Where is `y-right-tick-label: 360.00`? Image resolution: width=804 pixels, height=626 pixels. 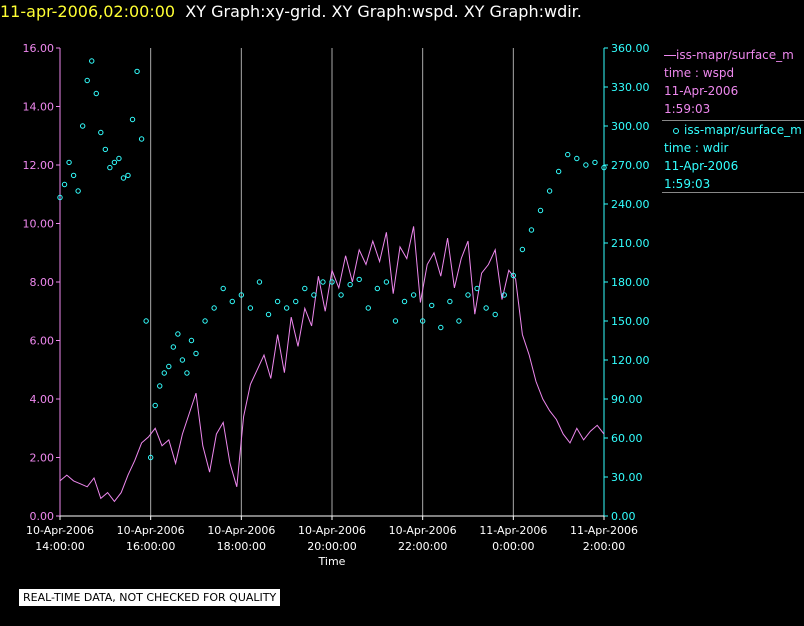 y-right-tick-label: 360.00 is located at coordinates (630, 48).